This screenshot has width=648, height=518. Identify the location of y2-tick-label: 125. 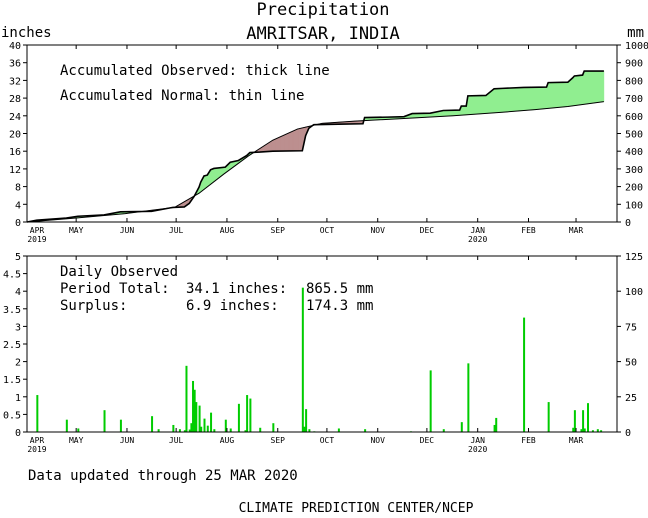
(634, 257).